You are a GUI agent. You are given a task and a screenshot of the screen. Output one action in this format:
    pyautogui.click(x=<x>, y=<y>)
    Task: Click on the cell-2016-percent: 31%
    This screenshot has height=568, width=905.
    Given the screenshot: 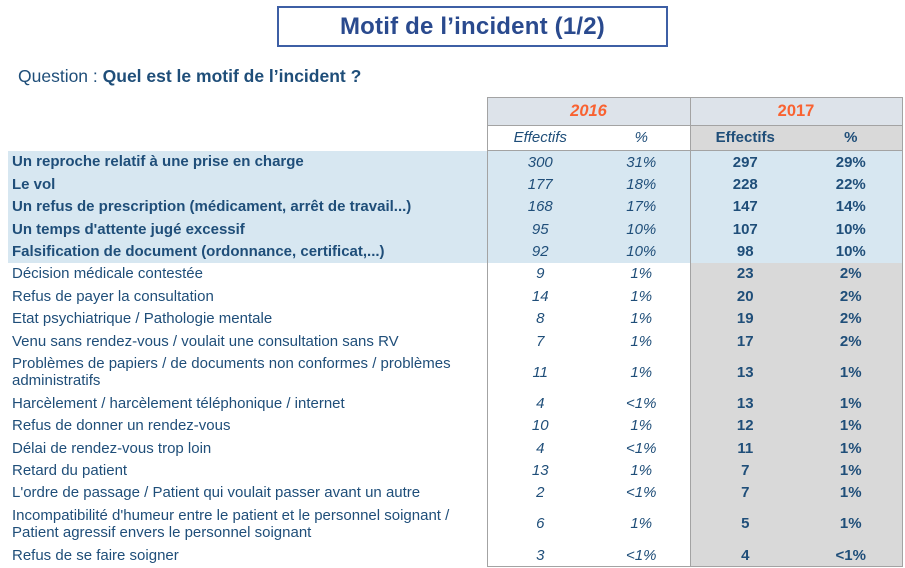 What is the action you would take?
    pyautogui.click(x=642, y=162)
    